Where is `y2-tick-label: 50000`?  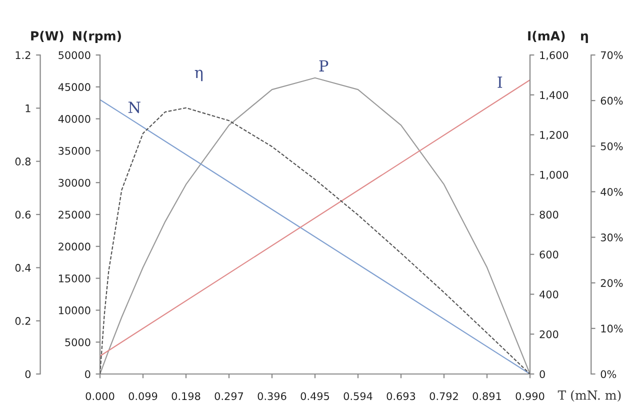 y2-tick-label: 50000 is located at coordinates (74, 55).